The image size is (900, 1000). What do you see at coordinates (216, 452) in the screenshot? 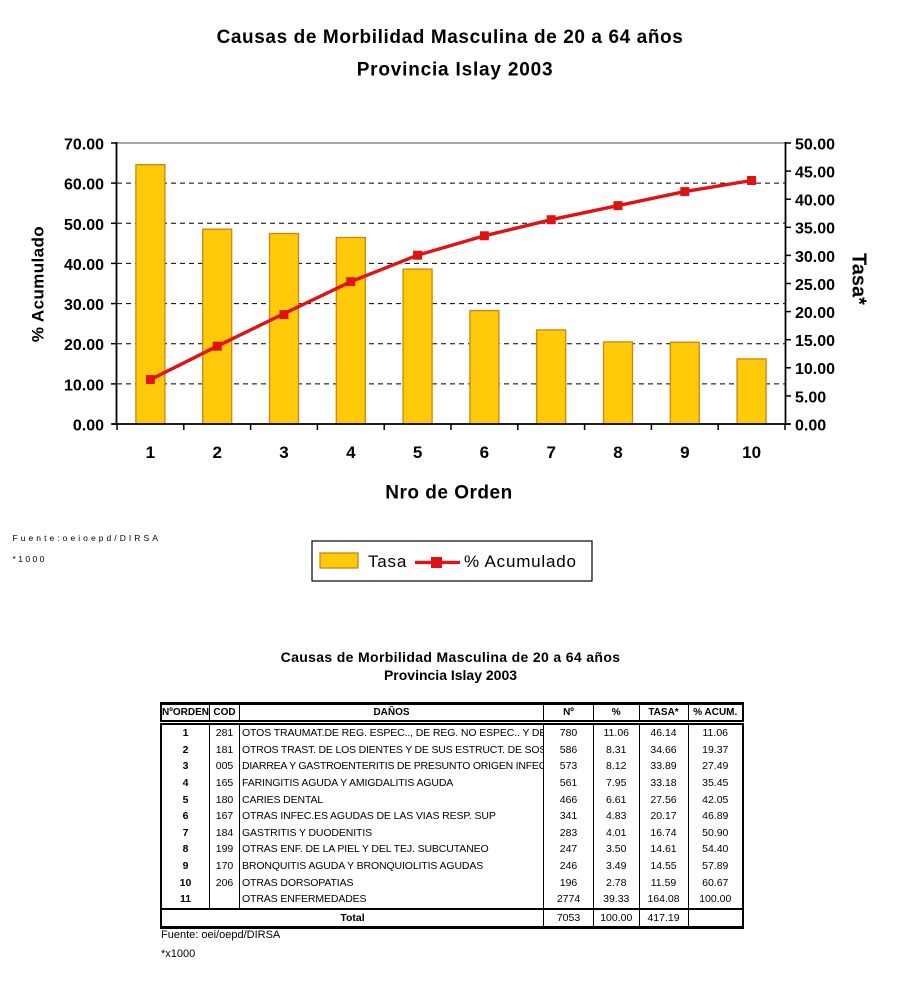
I see `svg-text: 2` at bounding box center [216, 452].